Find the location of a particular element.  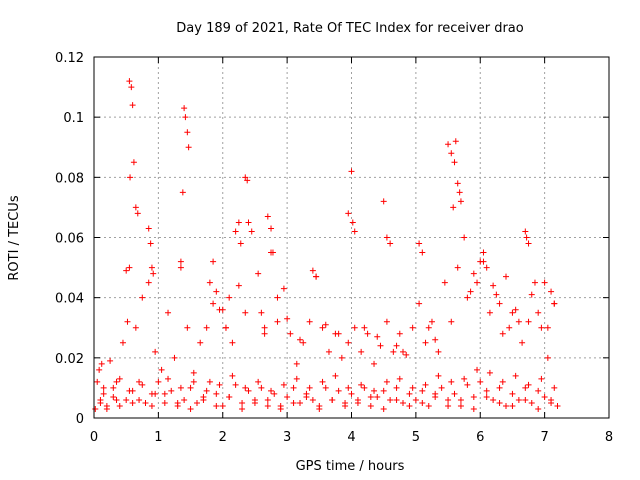

y-tick-label: 0 is located at coordinates (80, 419).